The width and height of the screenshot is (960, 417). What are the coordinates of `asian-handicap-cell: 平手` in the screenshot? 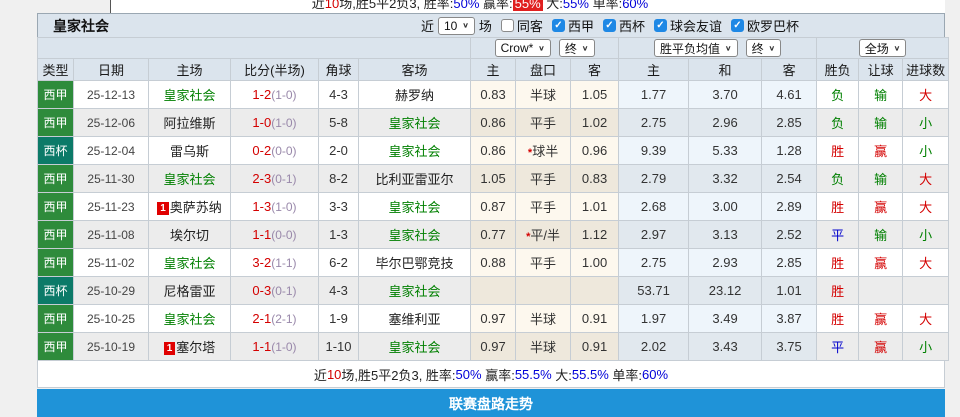 It's located at (543, 206).